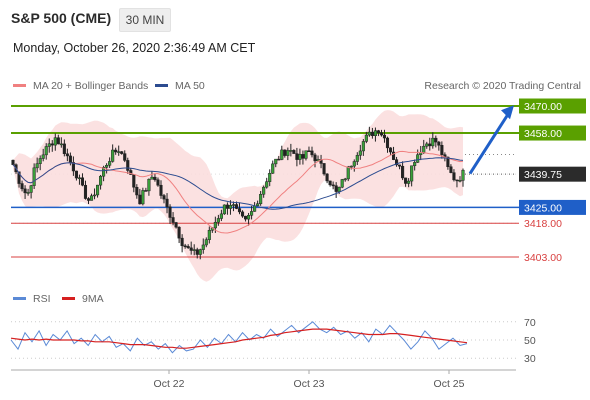 The height and width of the screenshot is (400, 590). Describe the element at coordinates (543, 258) in the screenshot. I see `level-label: 3403.00` at that location.